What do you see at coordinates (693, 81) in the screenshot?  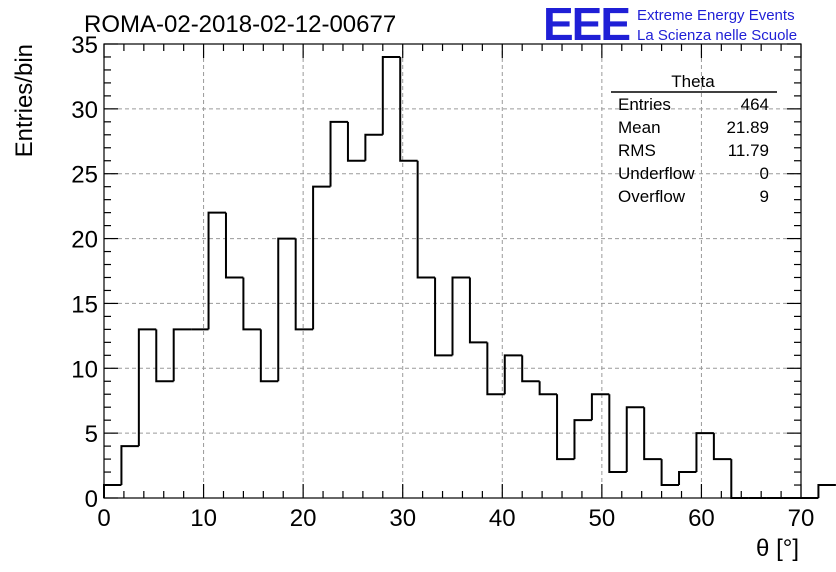 I see `stats-title: Theta` at bounding box center [693, 81].